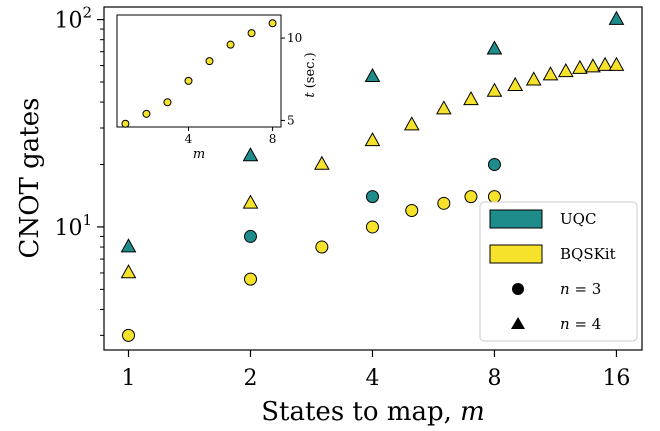  I want to click on inset-y-axis-title: t (sec.), so click(310, 74).